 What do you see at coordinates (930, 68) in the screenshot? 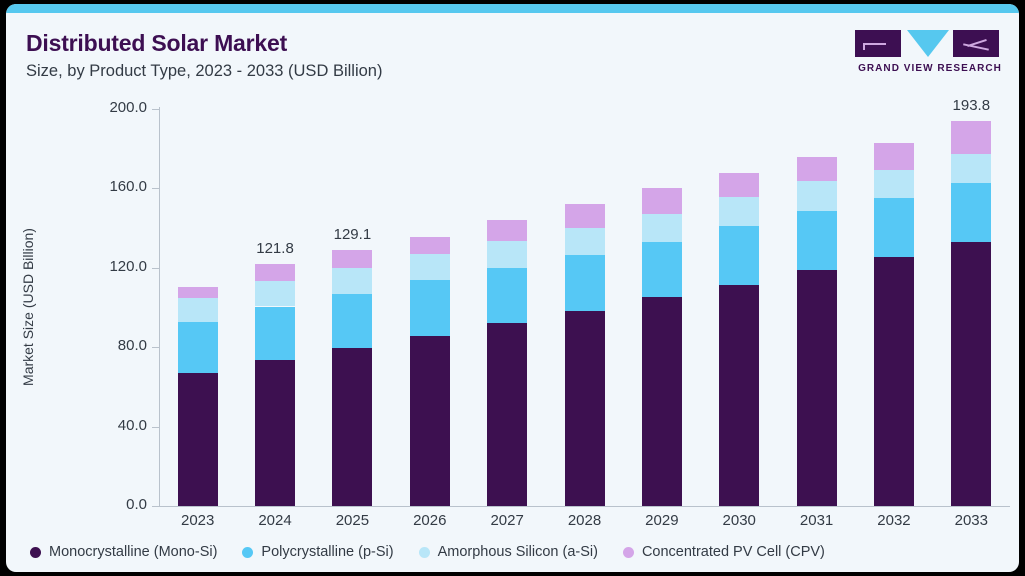
I see `logo-wordmark: GRAND VIEW RESEARCH` at bounding box center [930, 68].